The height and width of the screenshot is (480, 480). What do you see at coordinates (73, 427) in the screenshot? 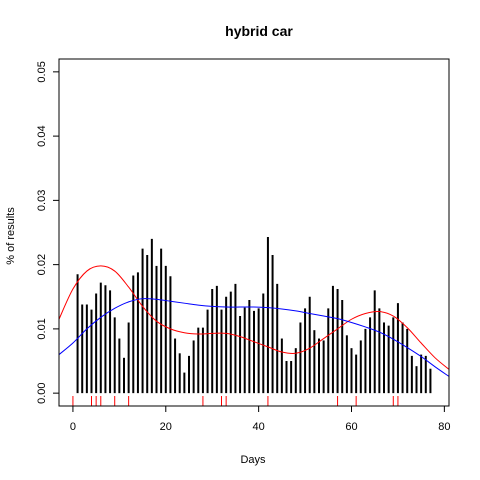
I see `x-tick-label: 0` at bounding box center [73, 427].